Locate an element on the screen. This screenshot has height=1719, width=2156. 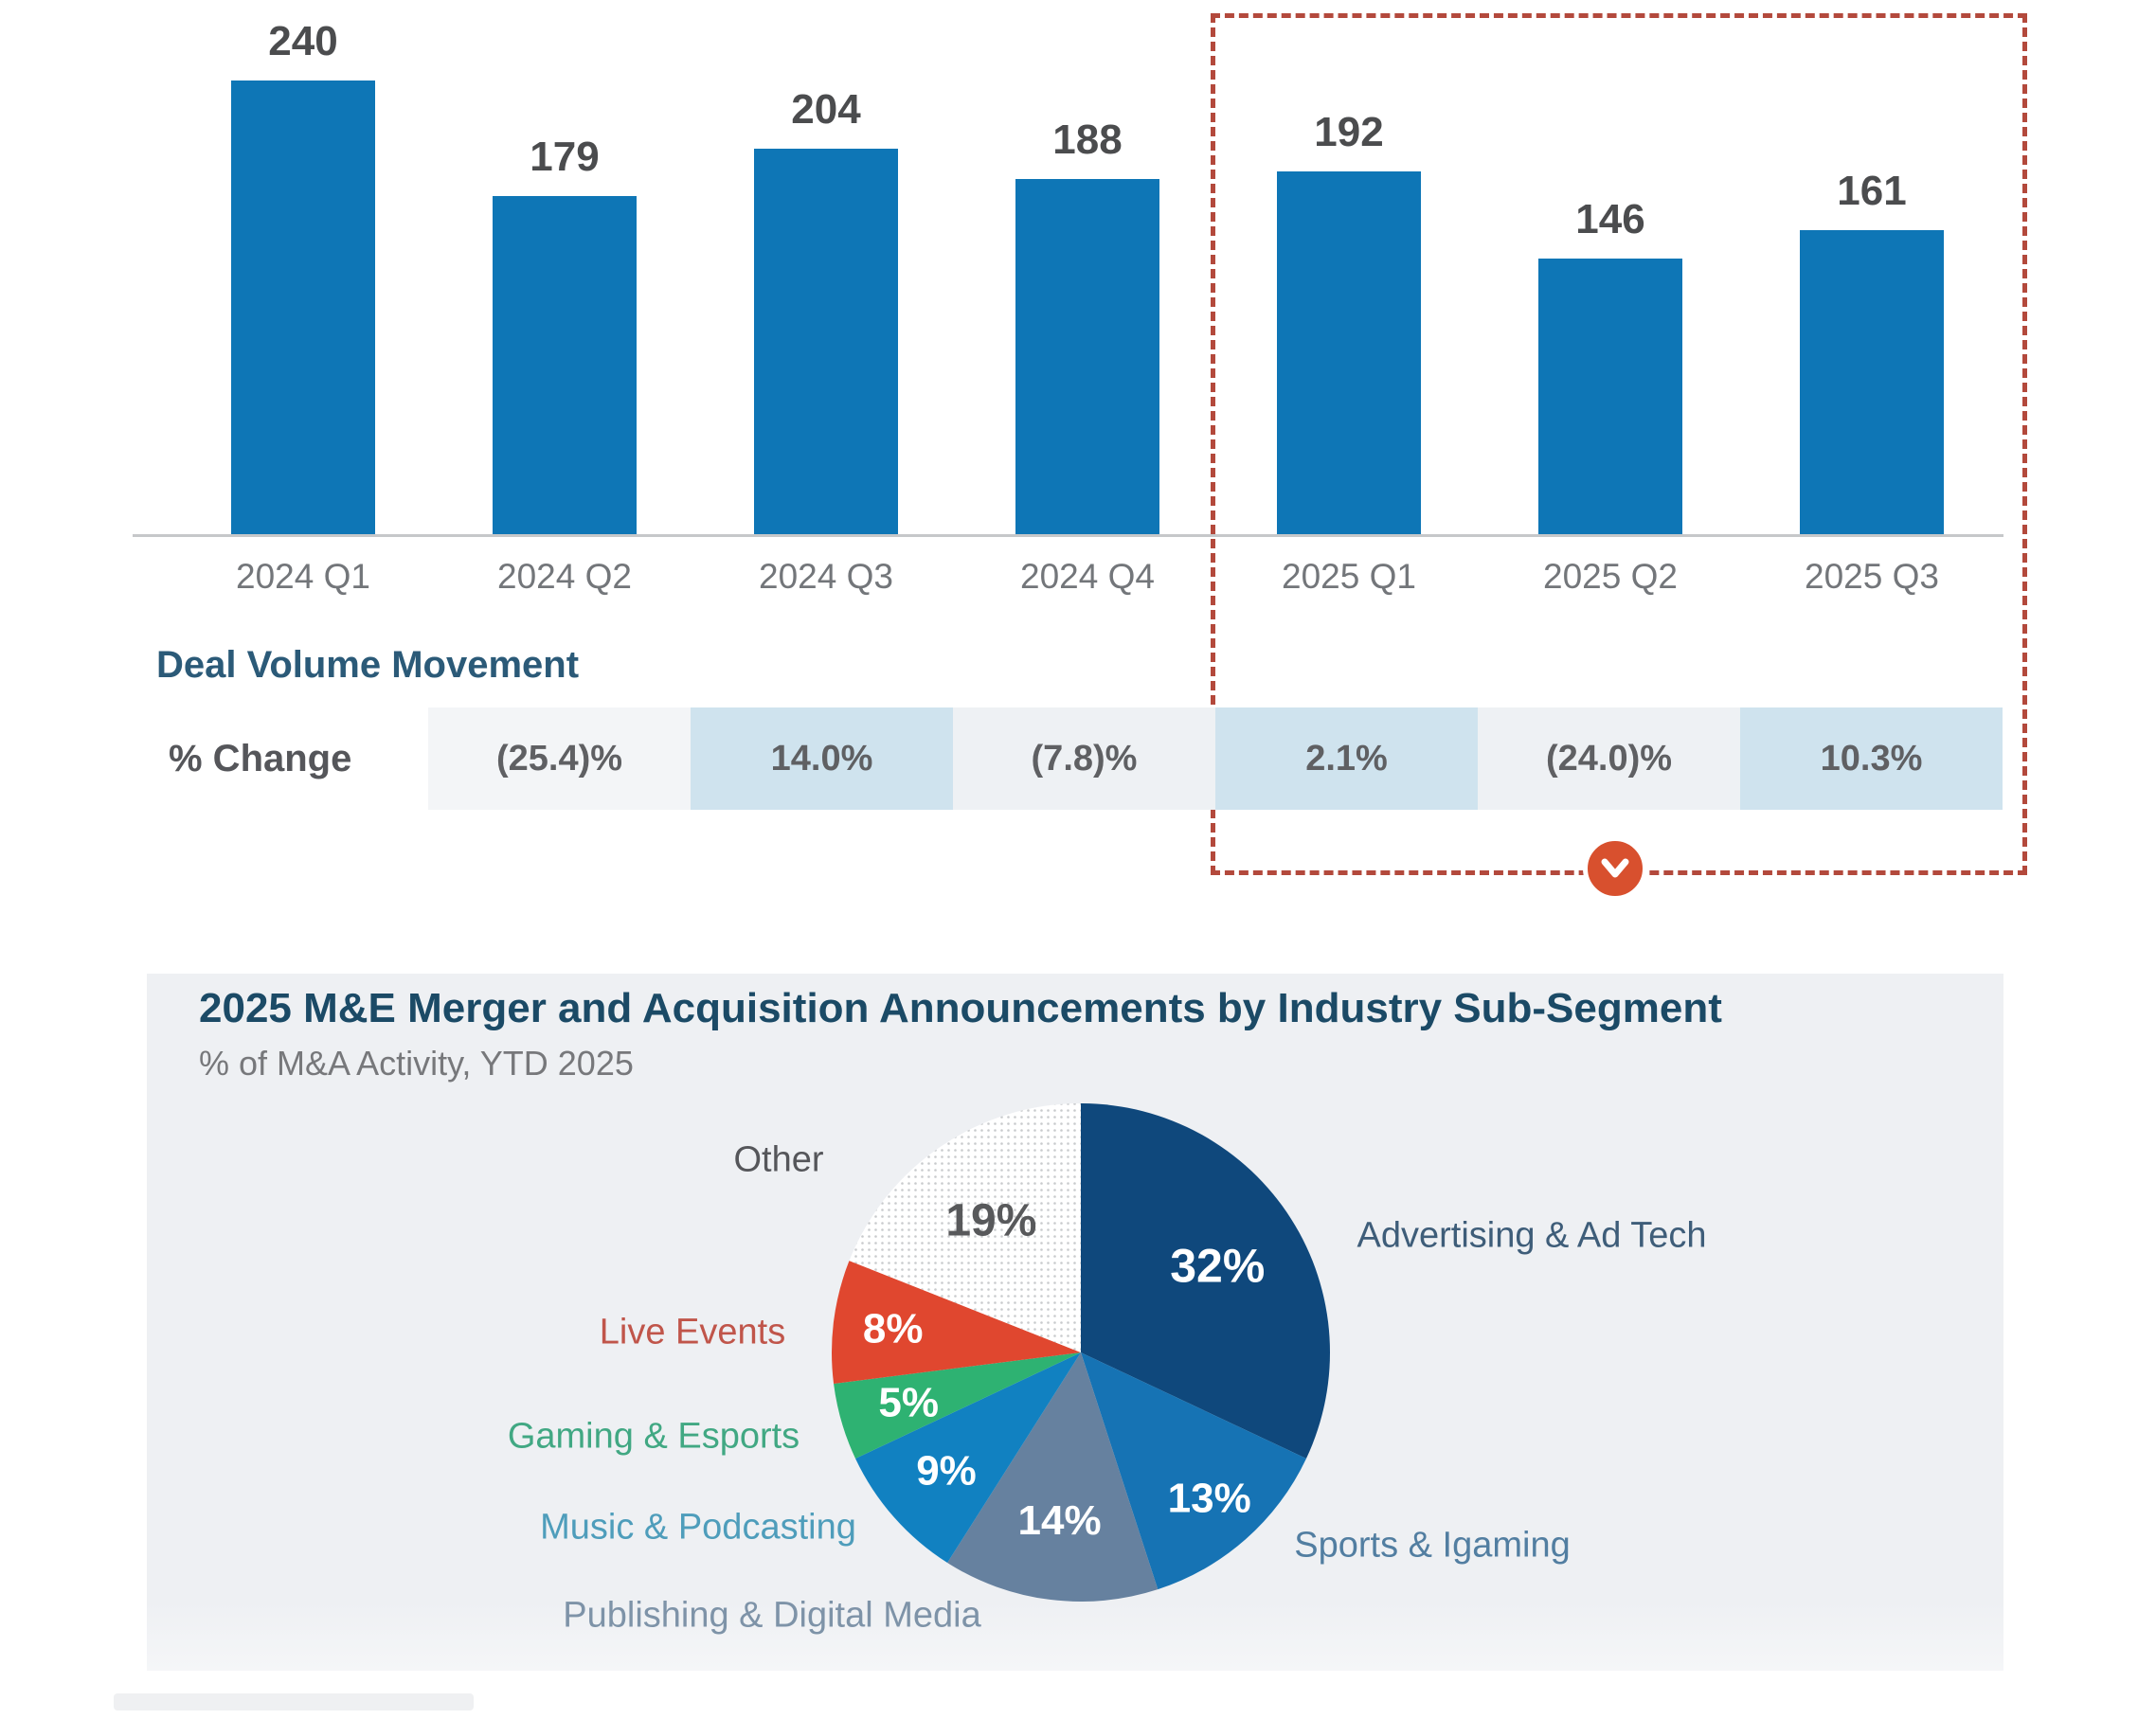
pct-change-cell: 10.3% is located at coordinates (1872, 758).